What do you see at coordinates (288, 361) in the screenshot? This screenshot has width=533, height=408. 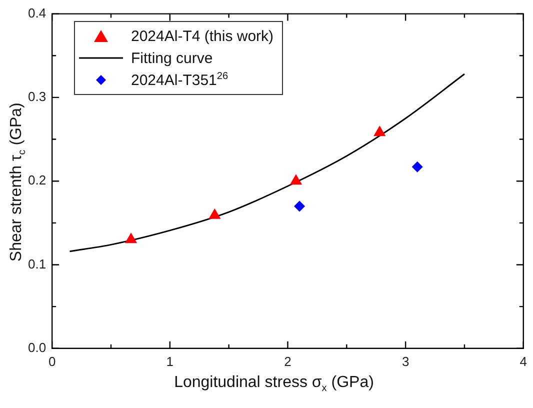 I see `x-tick-label: 2` at bounding box center [288, 361].